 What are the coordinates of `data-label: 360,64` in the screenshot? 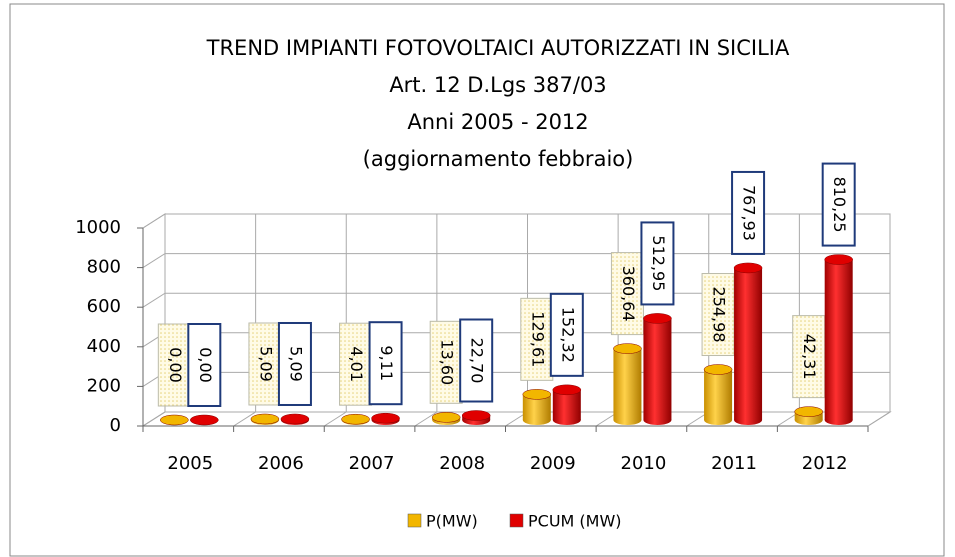 It's located at (628, 294).